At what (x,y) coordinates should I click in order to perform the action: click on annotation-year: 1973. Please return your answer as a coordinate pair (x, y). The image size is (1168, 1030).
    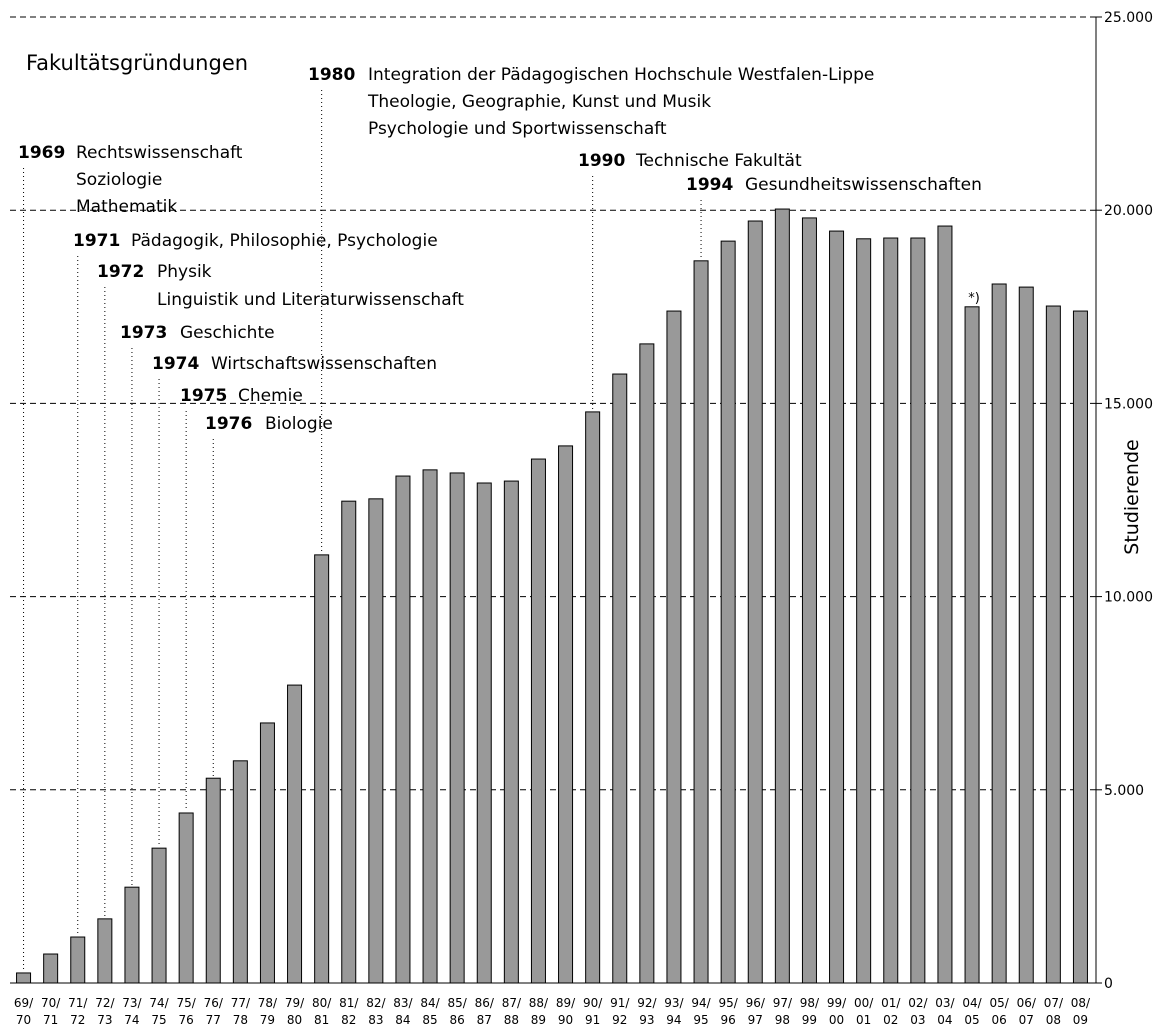
    Looking at the image, I should click on (143, 333).